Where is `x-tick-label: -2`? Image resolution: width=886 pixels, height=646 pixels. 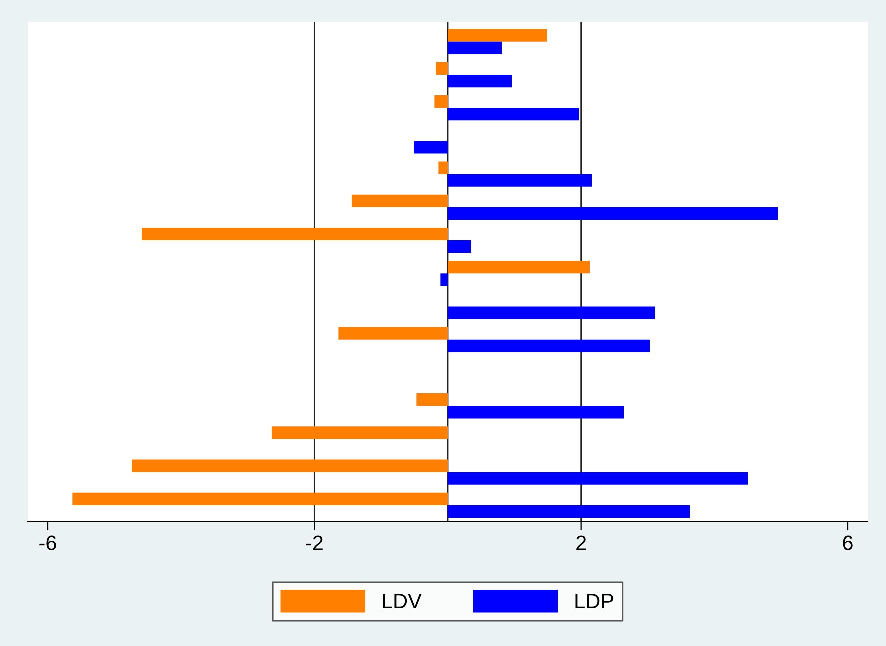
x-tick-label: -2 is located at coordinates (314, 543).